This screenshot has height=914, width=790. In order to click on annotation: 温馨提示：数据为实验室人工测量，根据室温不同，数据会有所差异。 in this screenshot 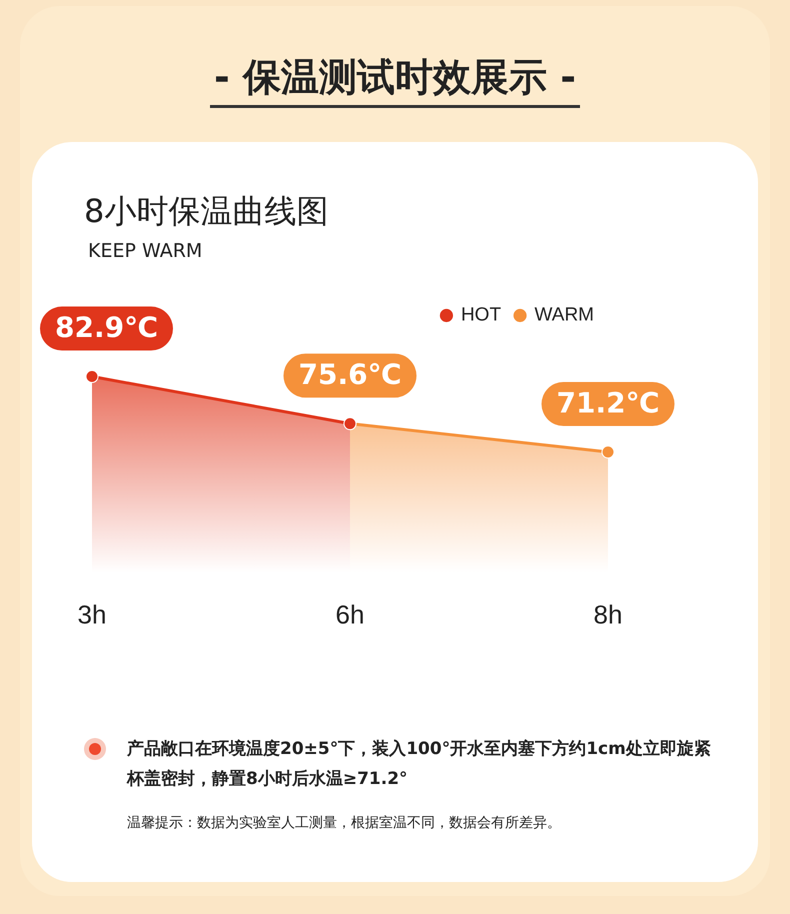, I will do `click(344, 823)`.